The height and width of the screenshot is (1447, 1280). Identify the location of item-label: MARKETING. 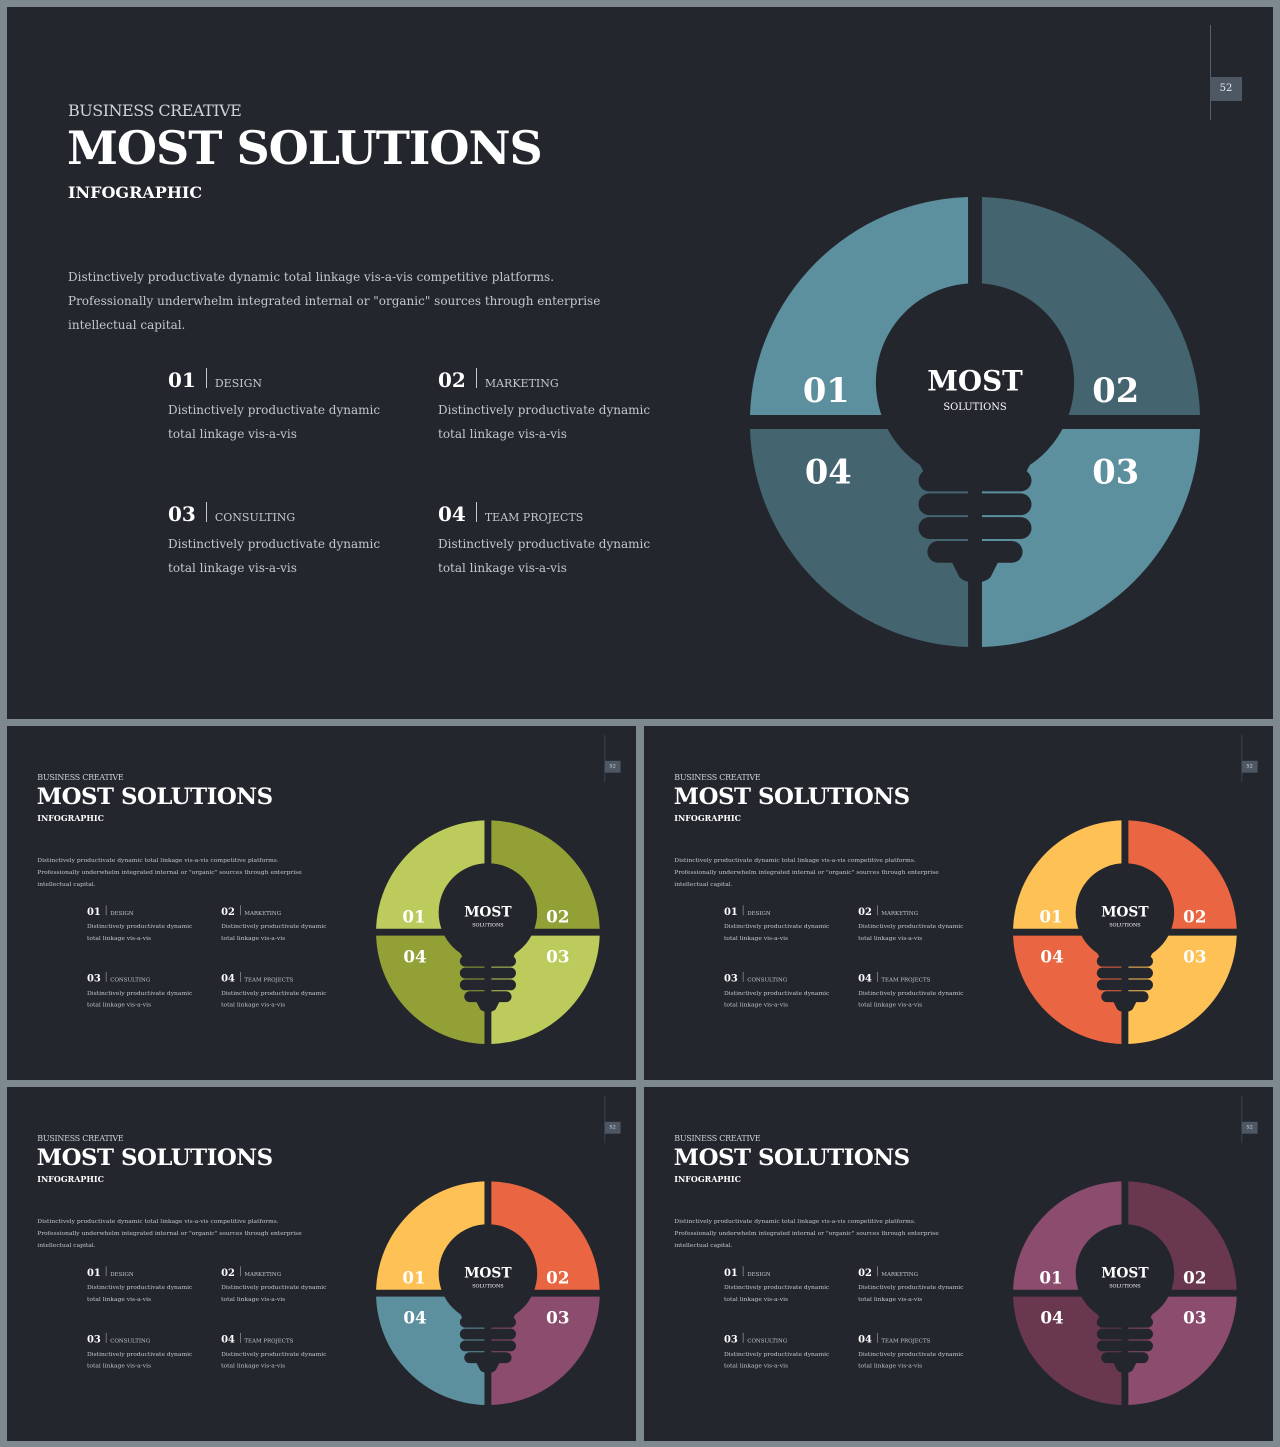
(900, 1274).